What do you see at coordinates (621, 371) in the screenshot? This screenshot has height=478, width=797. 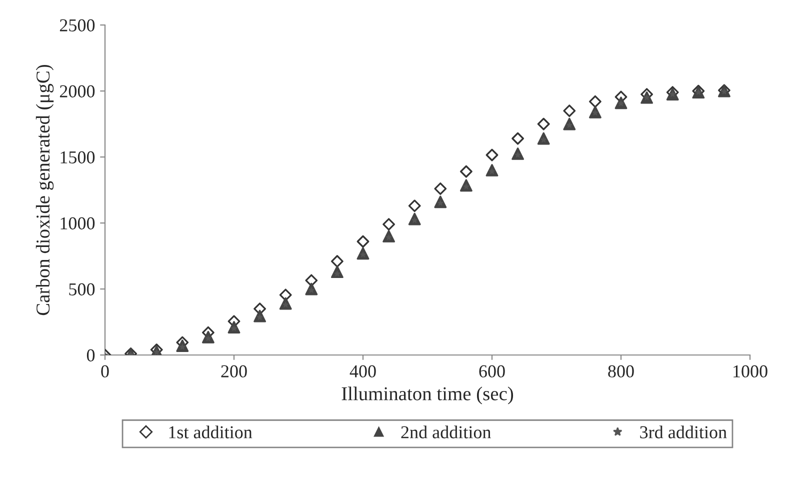 I see `x-tick-label: 800` at bounding box center [621, 371].